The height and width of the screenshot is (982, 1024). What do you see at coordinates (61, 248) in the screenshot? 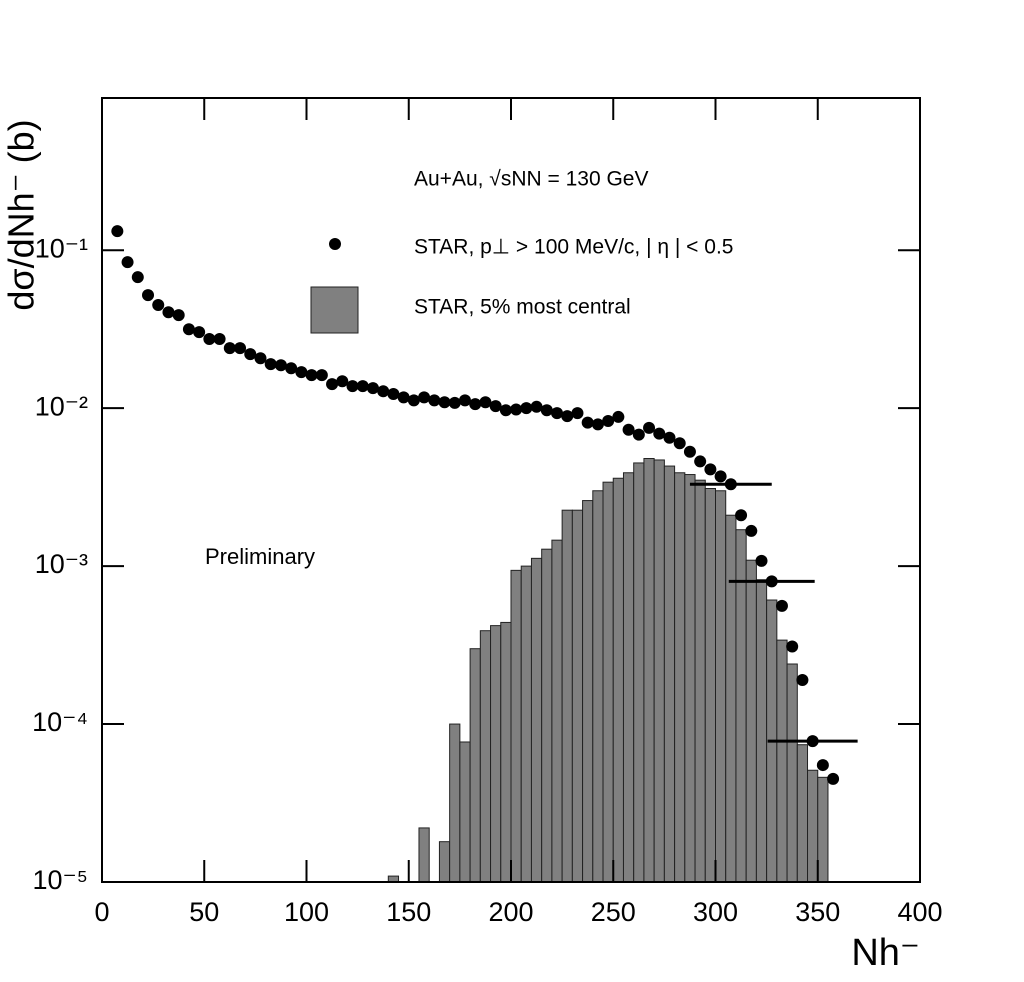
I see `y-tick-label: 10⁻¹` at bounding box center [61, 248].